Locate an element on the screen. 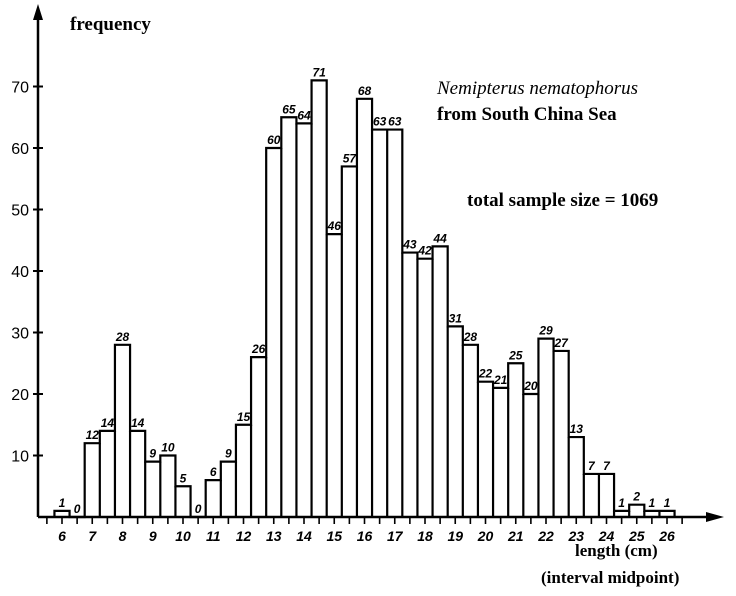 The width and height of the screenshot is (736, 596). bar-value-label: 71 is located at coordinates (319, 72).